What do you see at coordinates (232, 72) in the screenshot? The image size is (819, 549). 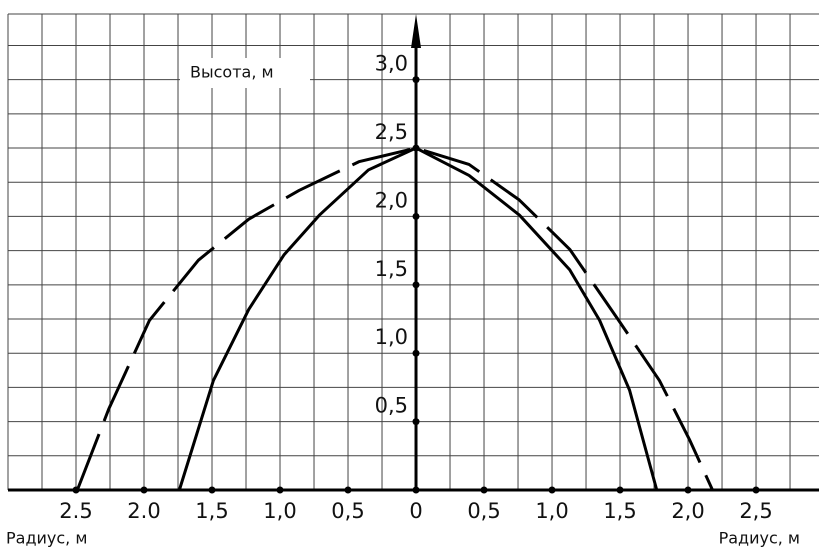 I see `y-axis-label: Высота, м` at bounding box center [232, 72].